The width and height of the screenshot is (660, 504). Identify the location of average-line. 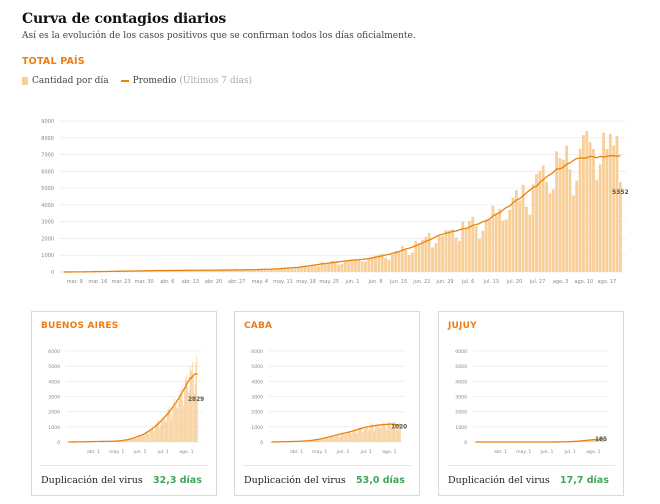
(336, 433).